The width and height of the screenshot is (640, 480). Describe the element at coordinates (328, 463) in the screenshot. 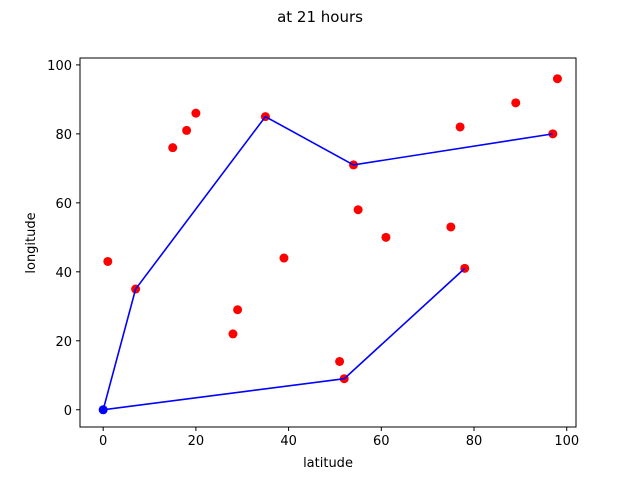

I see `x-axis-label: latitude` at that location.